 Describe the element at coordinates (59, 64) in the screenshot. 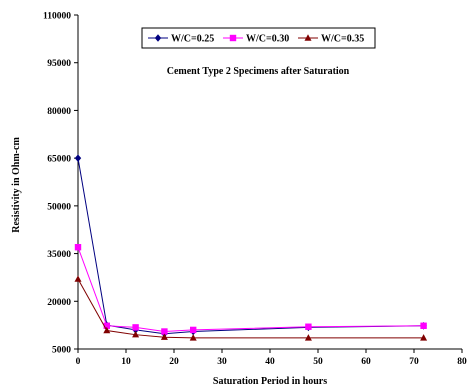

I see `y-tick-label: 95000` at that location.